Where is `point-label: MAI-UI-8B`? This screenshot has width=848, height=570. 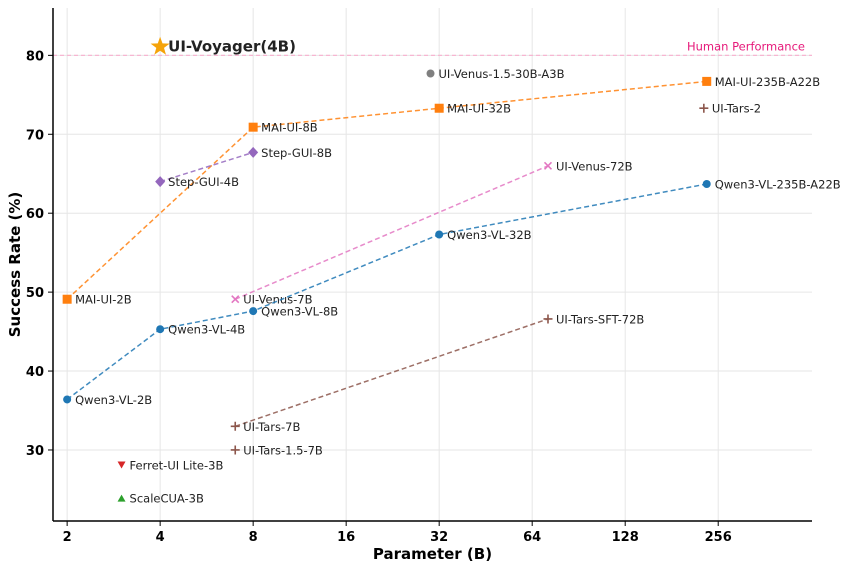
point-label: MAI-UI-8B is located at coordinates (289, 128).